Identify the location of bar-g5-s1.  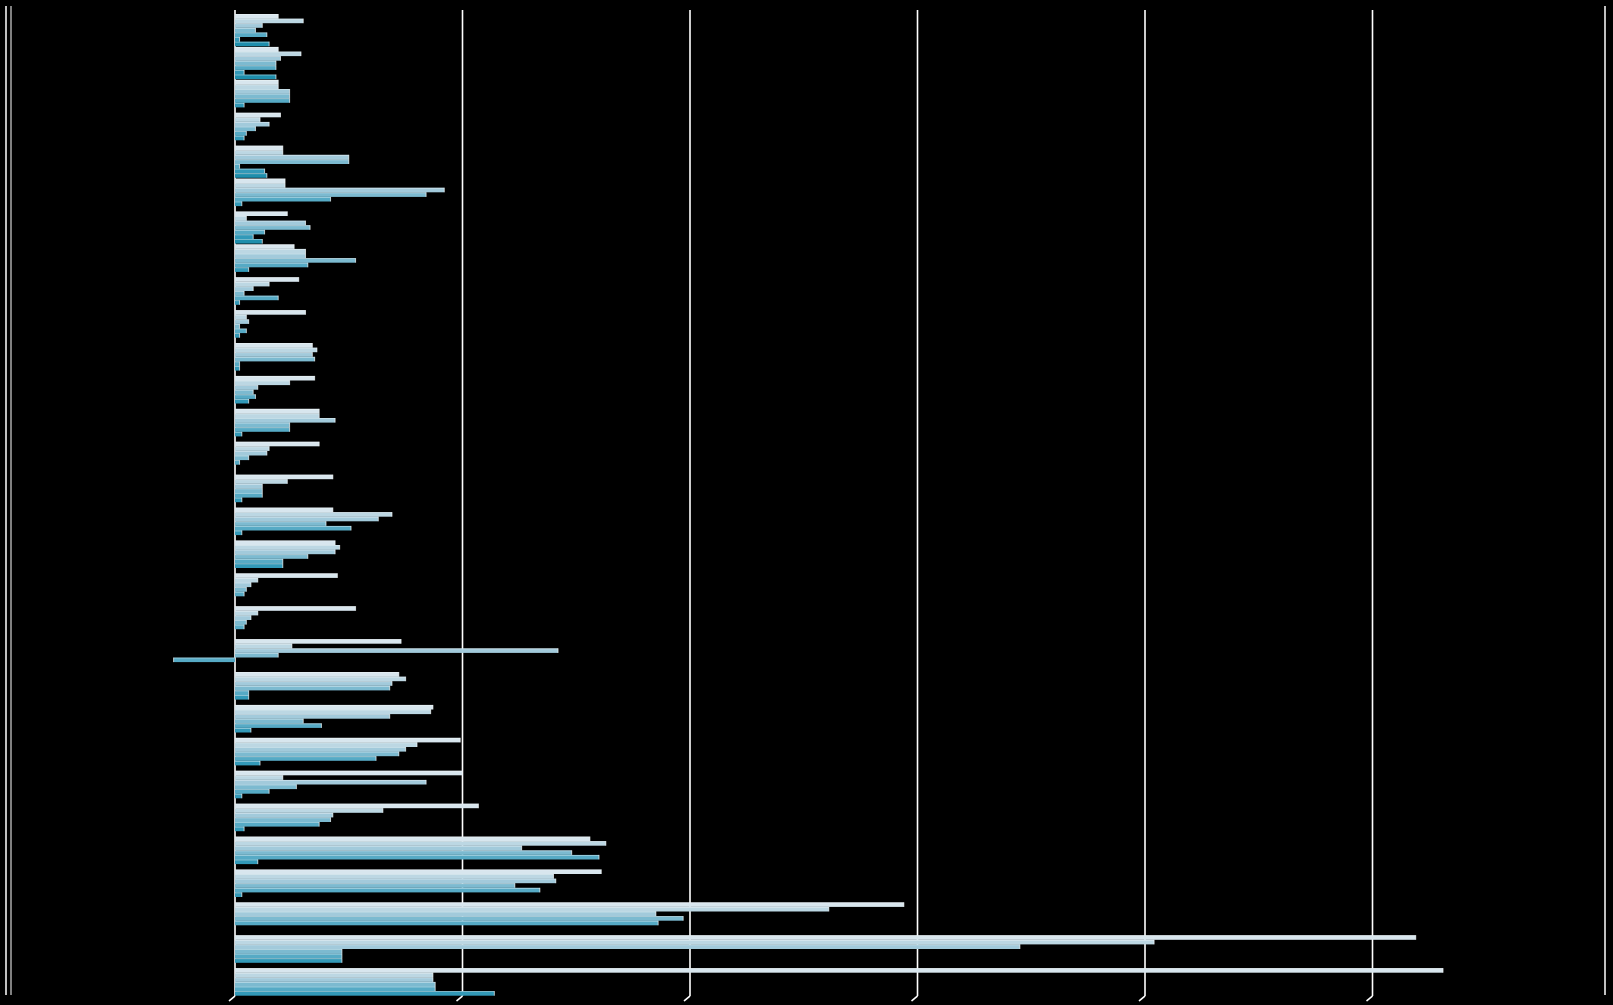
(260, 185).